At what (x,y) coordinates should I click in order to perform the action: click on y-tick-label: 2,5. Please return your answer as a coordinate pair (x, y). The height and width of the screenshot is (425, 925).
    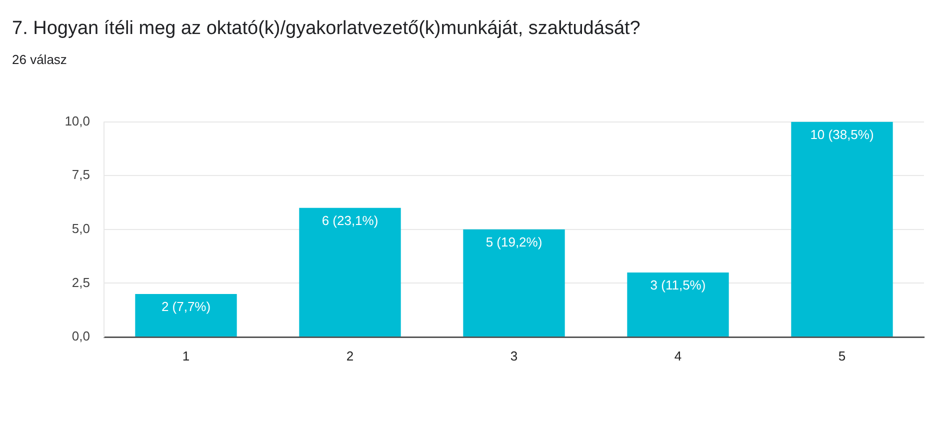
    Looking at the image, I should click on (81, 282).